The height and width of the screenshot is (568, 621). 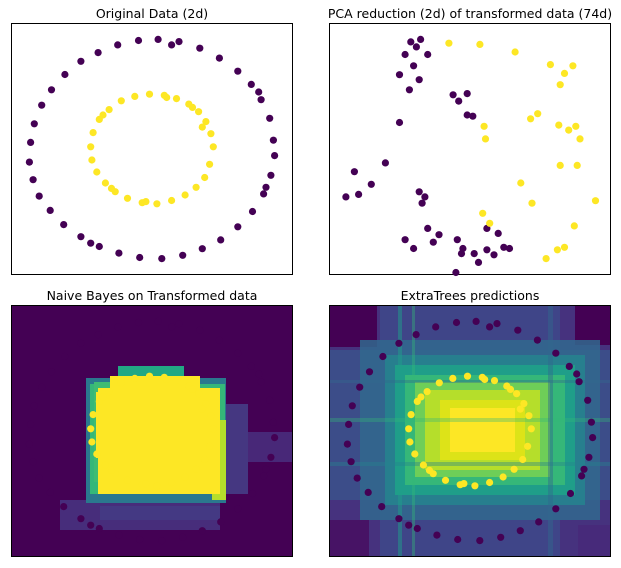 I want to click on panel-title-naive-bayes: Naive Bayes on Transformed data, so click(x=152, y=295).